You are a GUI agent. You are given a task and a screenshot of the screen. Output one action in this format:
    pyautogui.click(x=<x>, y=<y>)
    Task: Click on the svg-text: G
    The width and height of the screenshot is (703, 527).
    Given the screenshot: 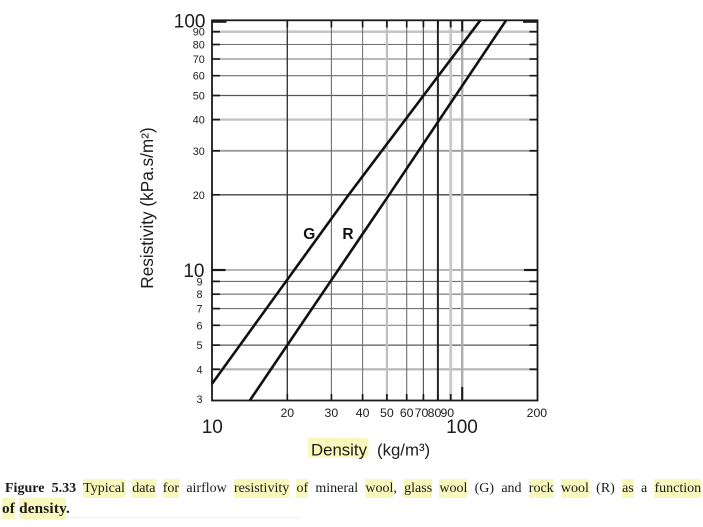 What is the action you would take?
    pyautogui.click(x=309, y=234)
    